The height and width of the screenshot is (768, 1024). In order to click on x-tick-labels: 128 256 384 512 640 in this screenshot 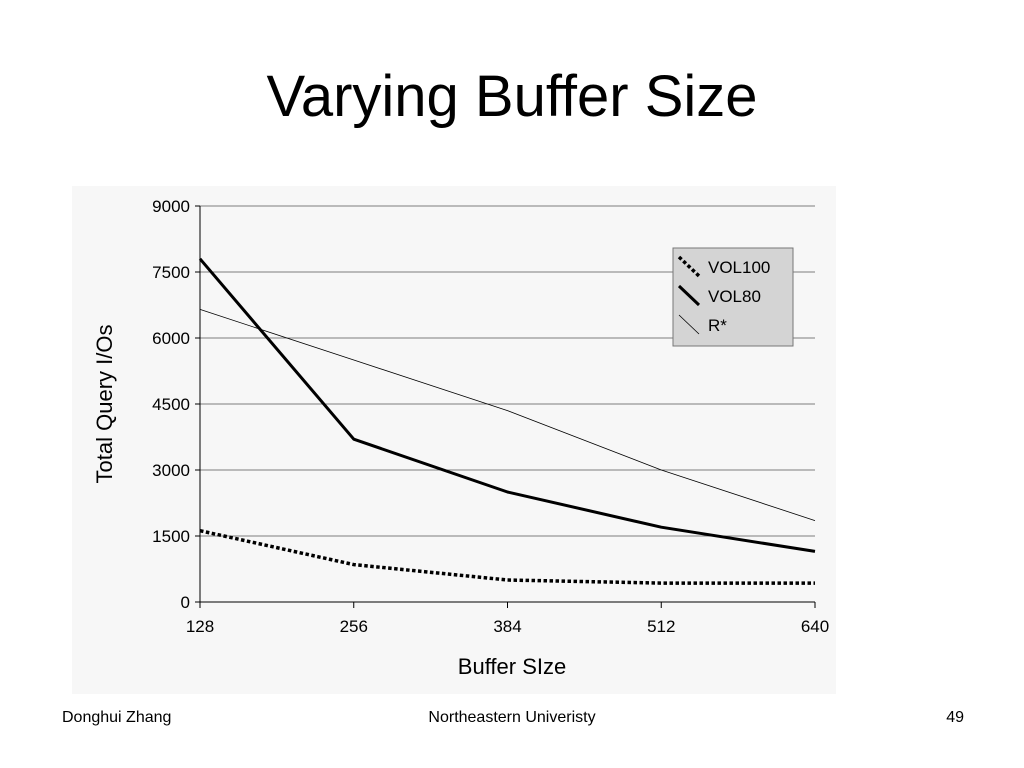, I will do `click(507, 619)`.